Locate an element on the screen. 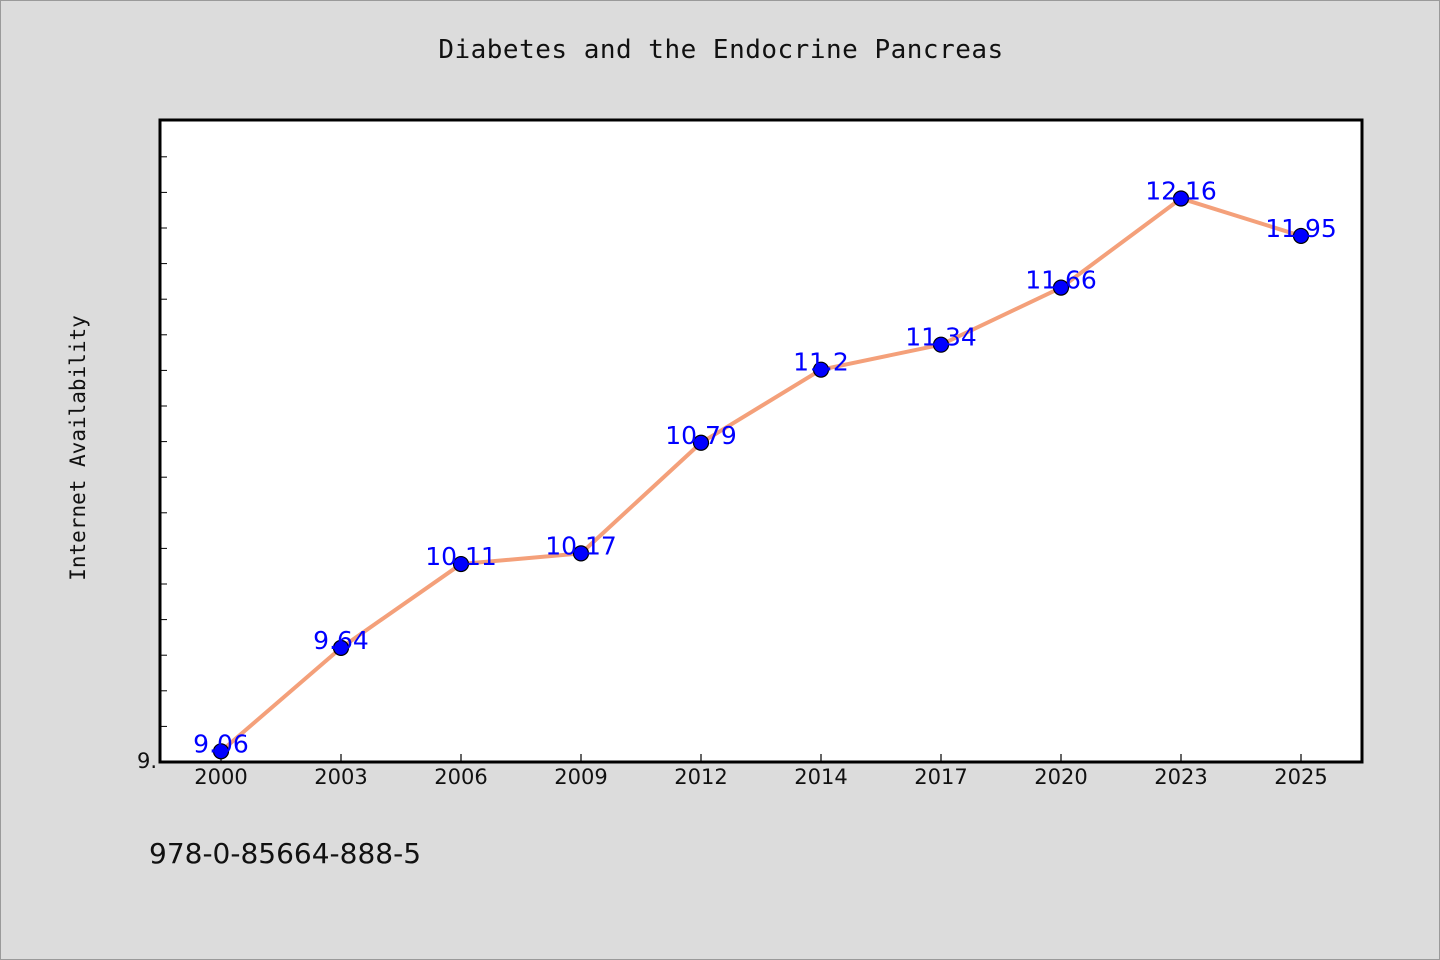 The width and height of the screenshot is (1440, 960). x-tick-label: 2006 is located at coordinates (460, 777).